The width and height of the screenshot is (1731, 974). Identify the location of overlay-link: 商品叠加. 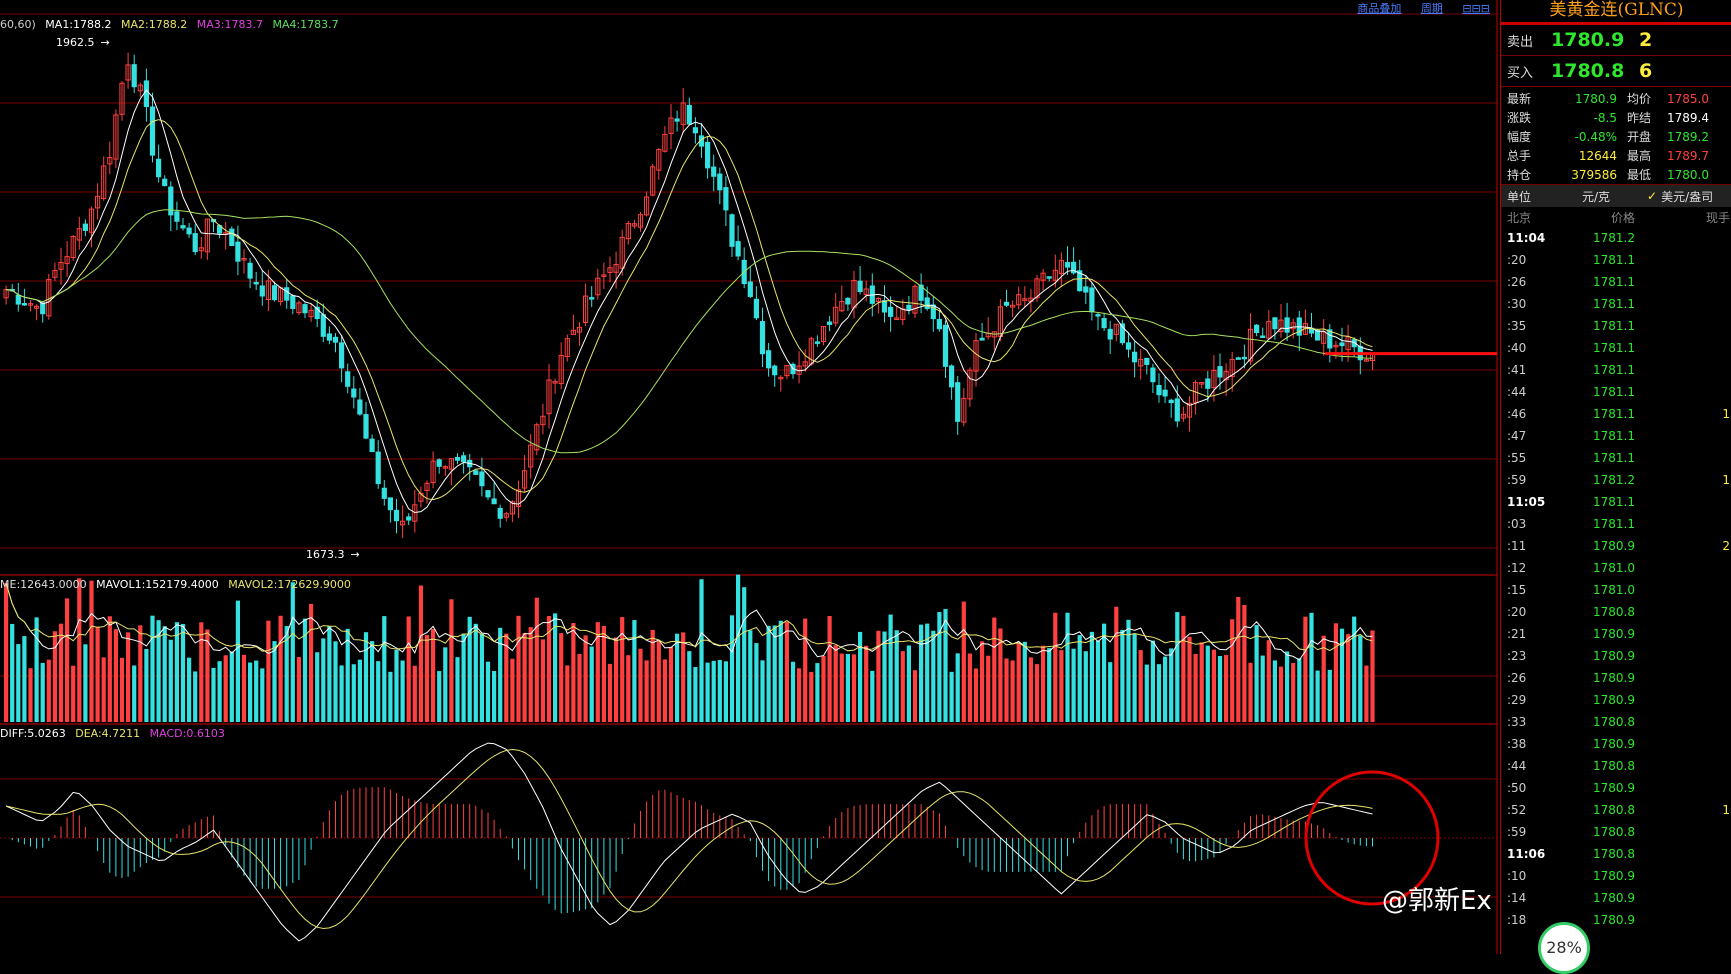
(1379, 8).